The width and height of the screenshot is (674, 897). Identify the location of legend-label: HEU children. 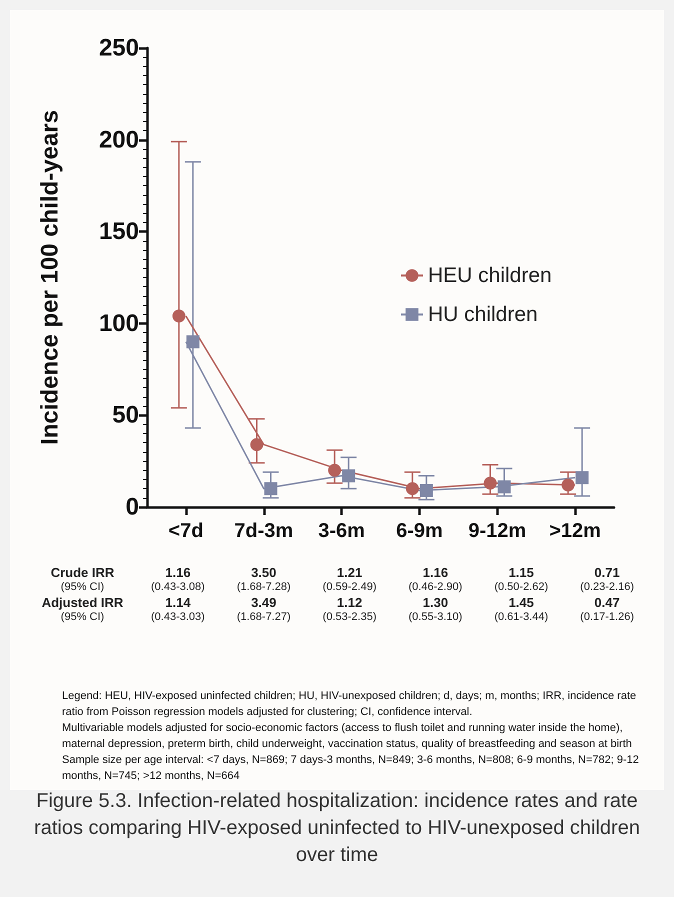
(490, 275).